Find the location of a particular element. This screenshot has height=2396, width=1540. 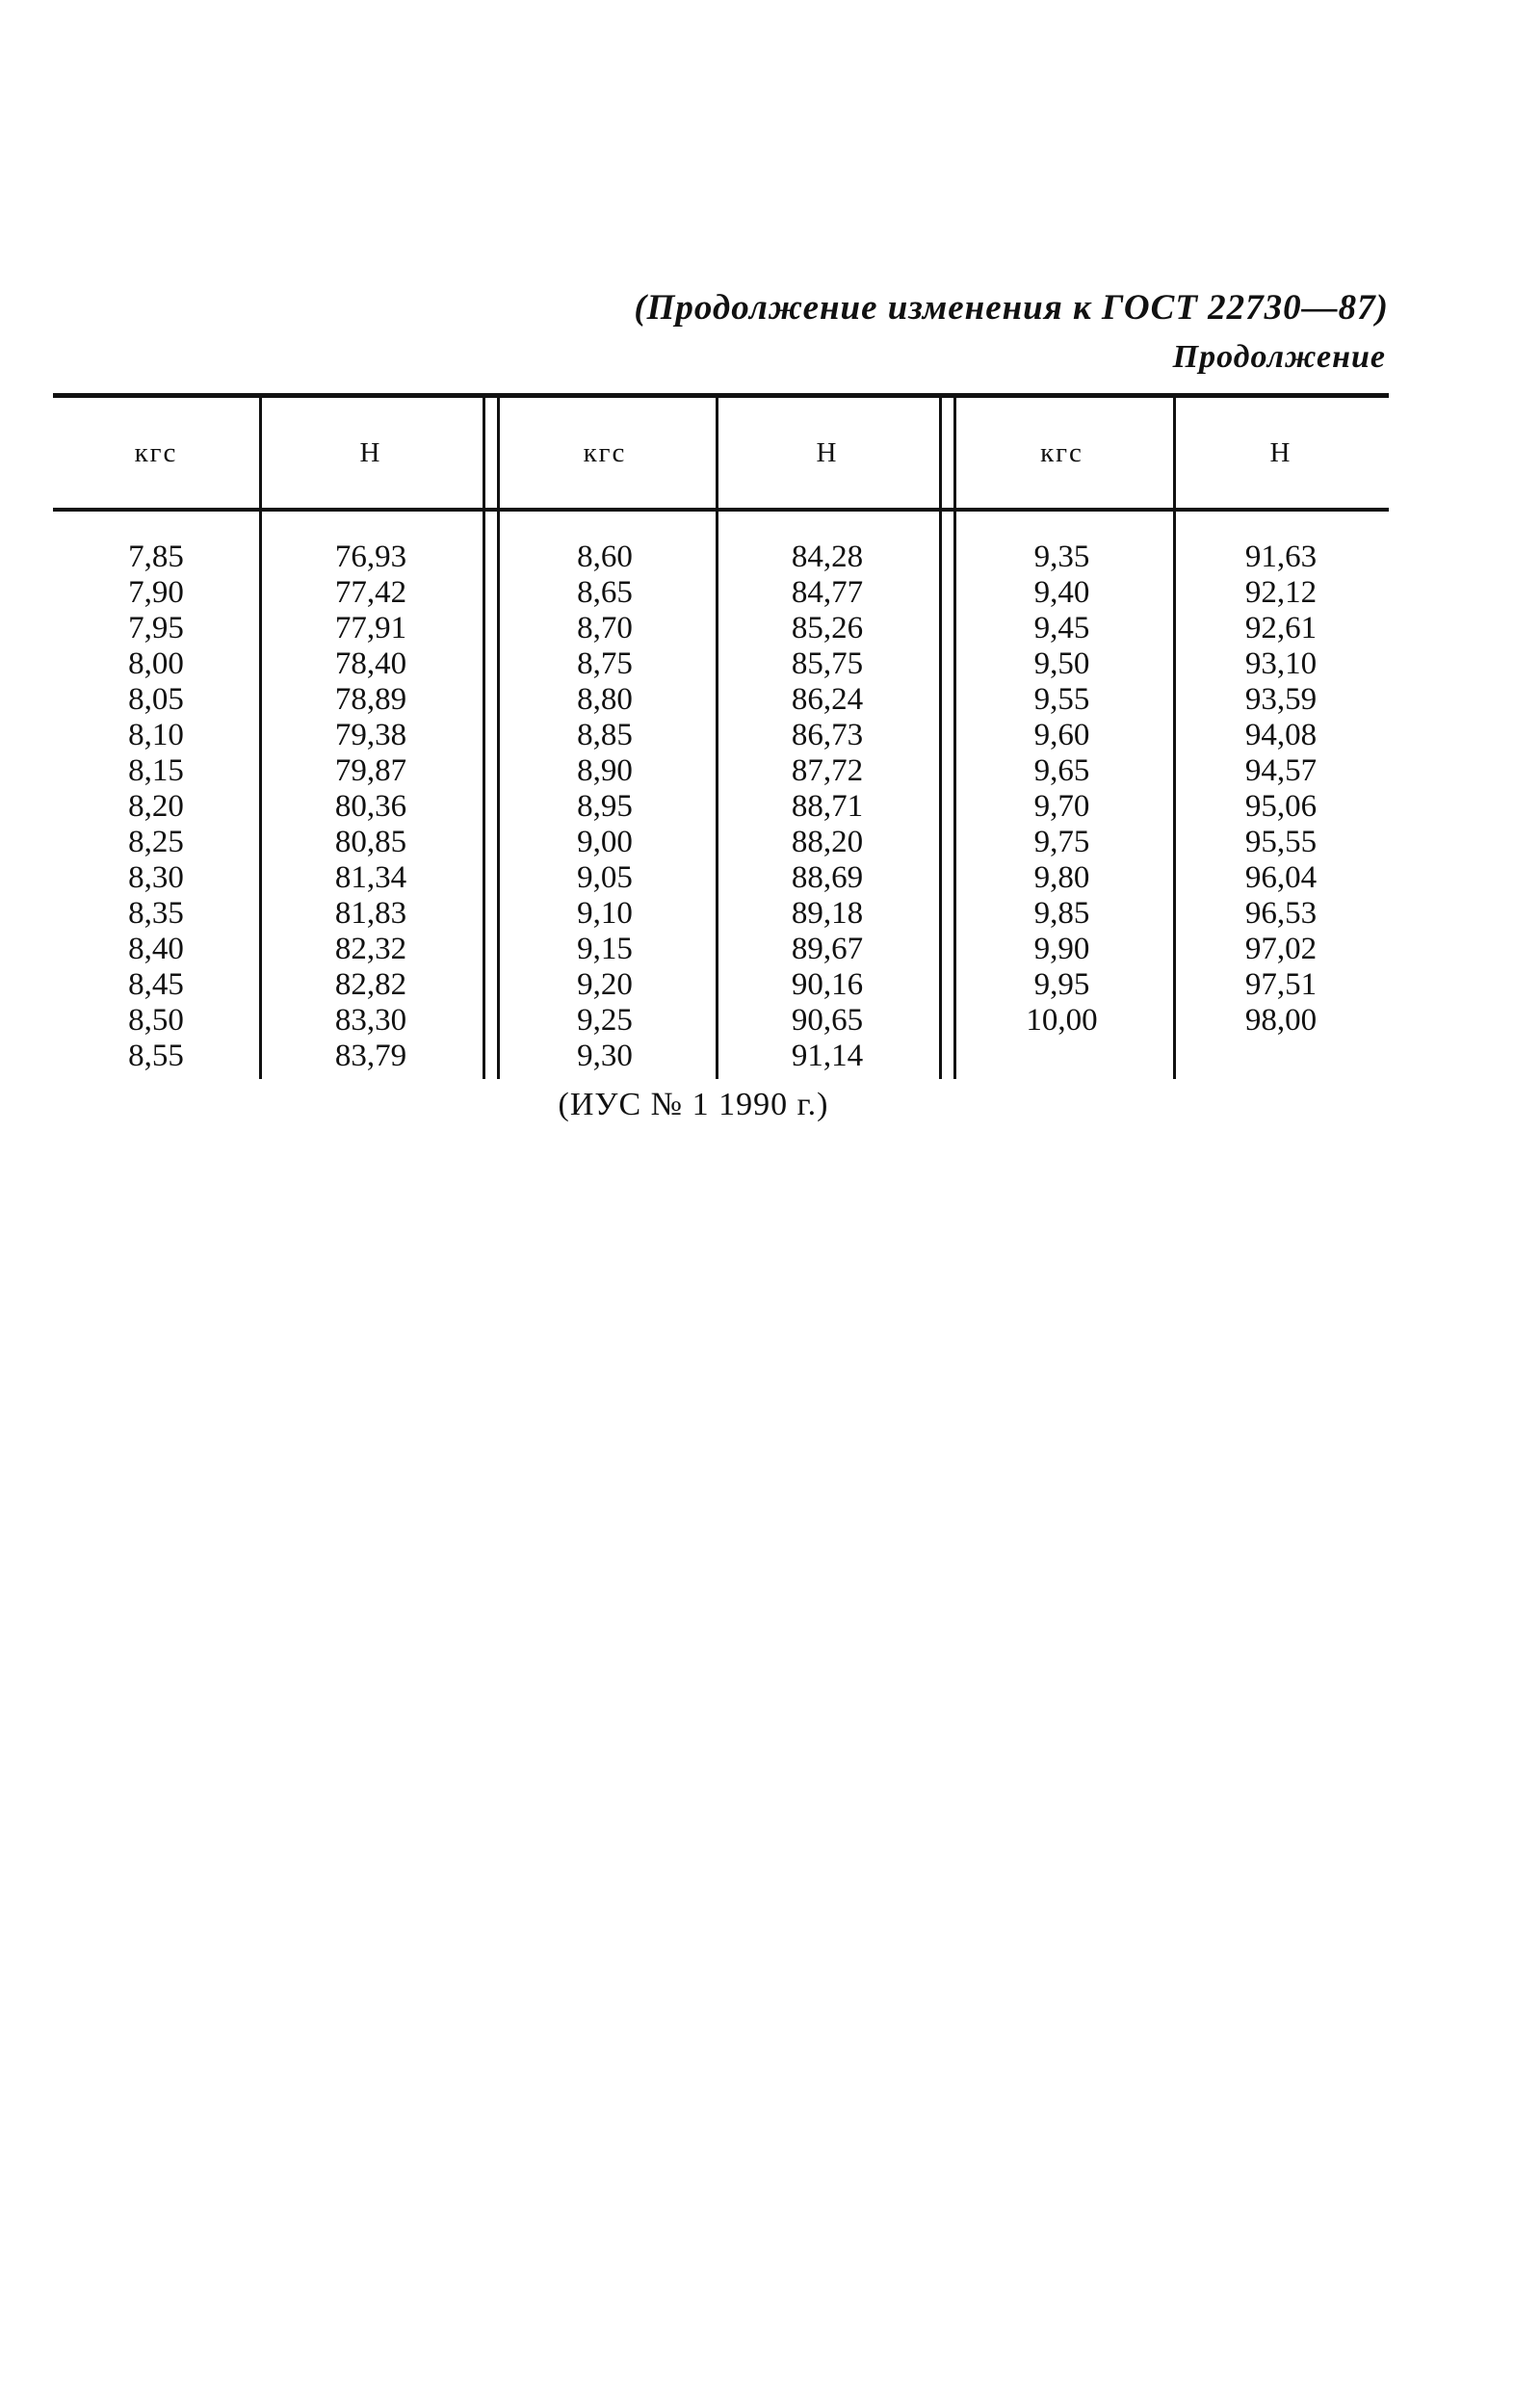

column-header-n-1: Н is located at coordinates (370, 452).